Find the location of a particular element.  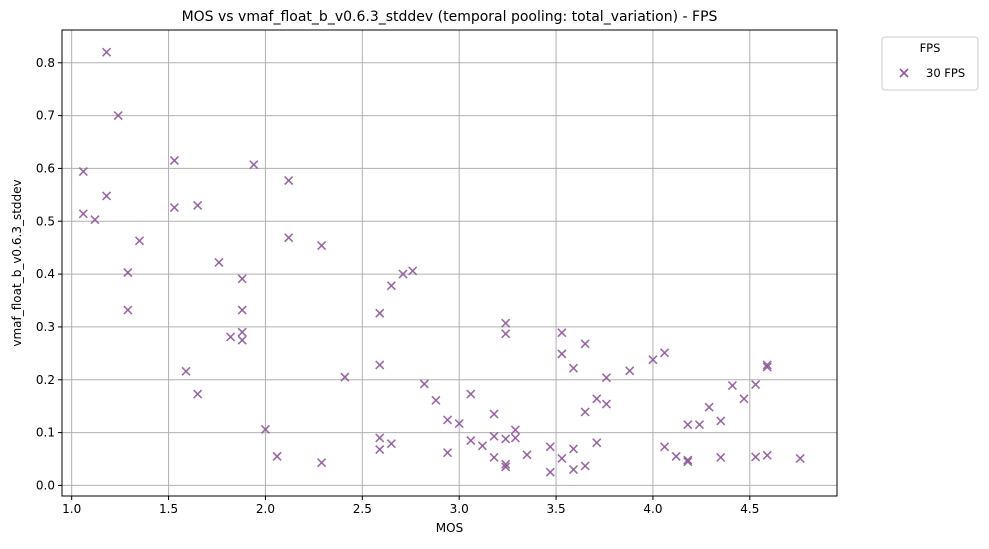

x-axis-label: MOS is located at coordinates (449, 528).